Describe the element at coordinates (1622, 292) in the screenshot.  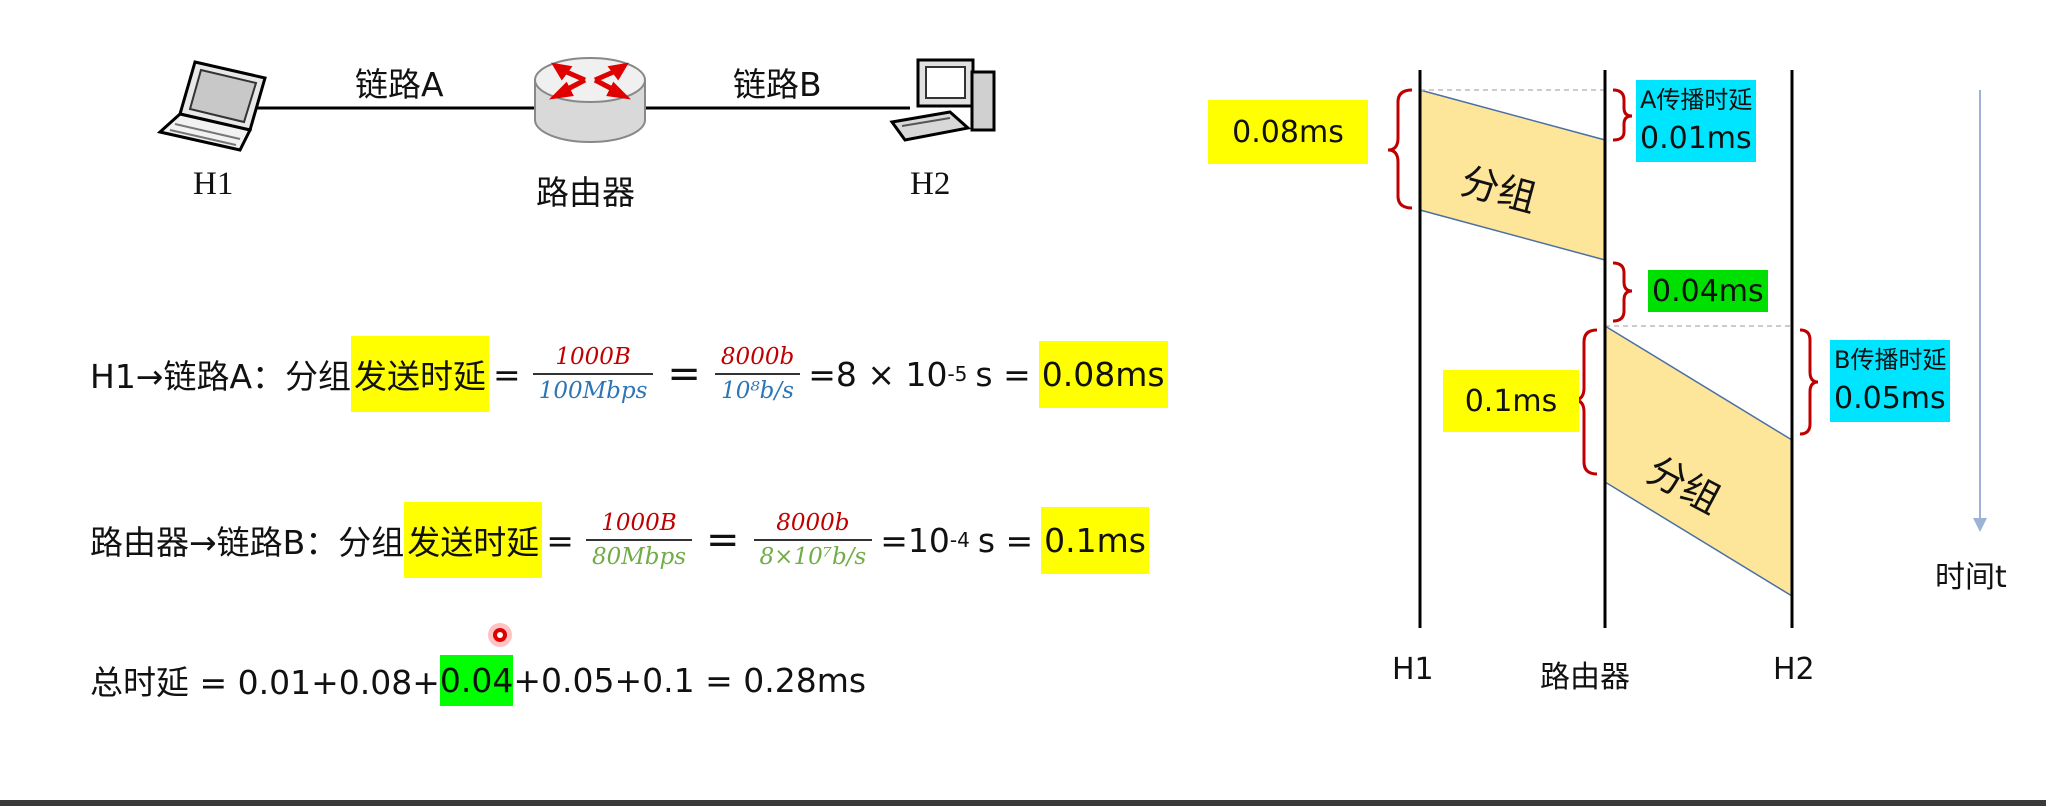
I see `bracket-queue` at that location.